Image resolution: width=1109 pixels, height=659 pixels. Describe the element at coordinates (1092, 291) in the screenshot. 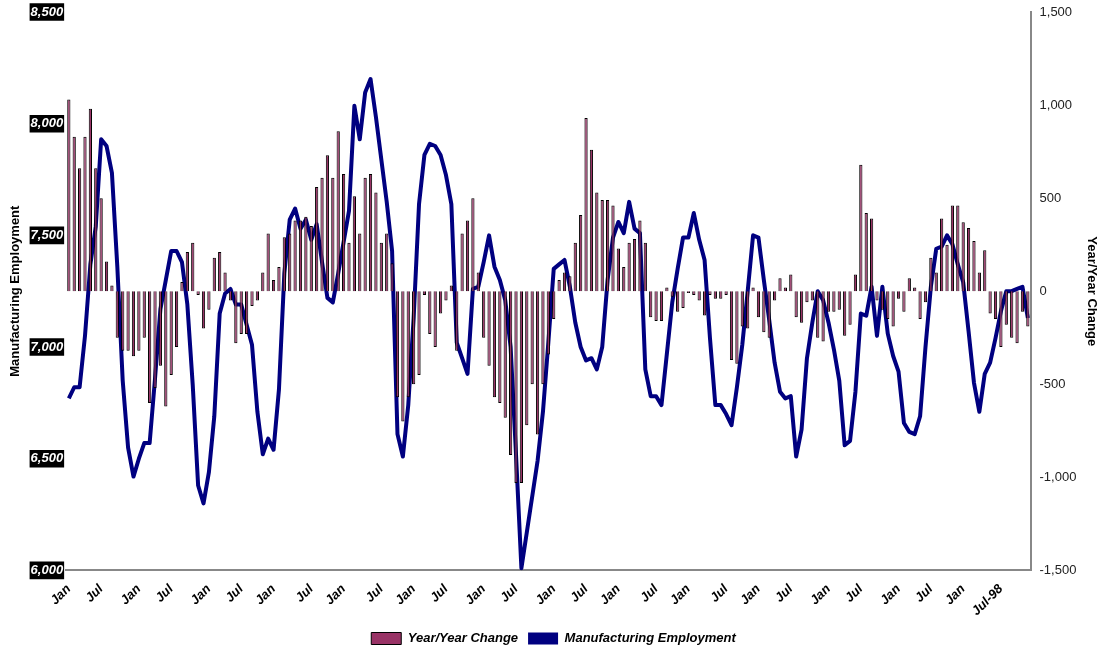

I see `y2-axis-title: Year/Year Change` at that location.